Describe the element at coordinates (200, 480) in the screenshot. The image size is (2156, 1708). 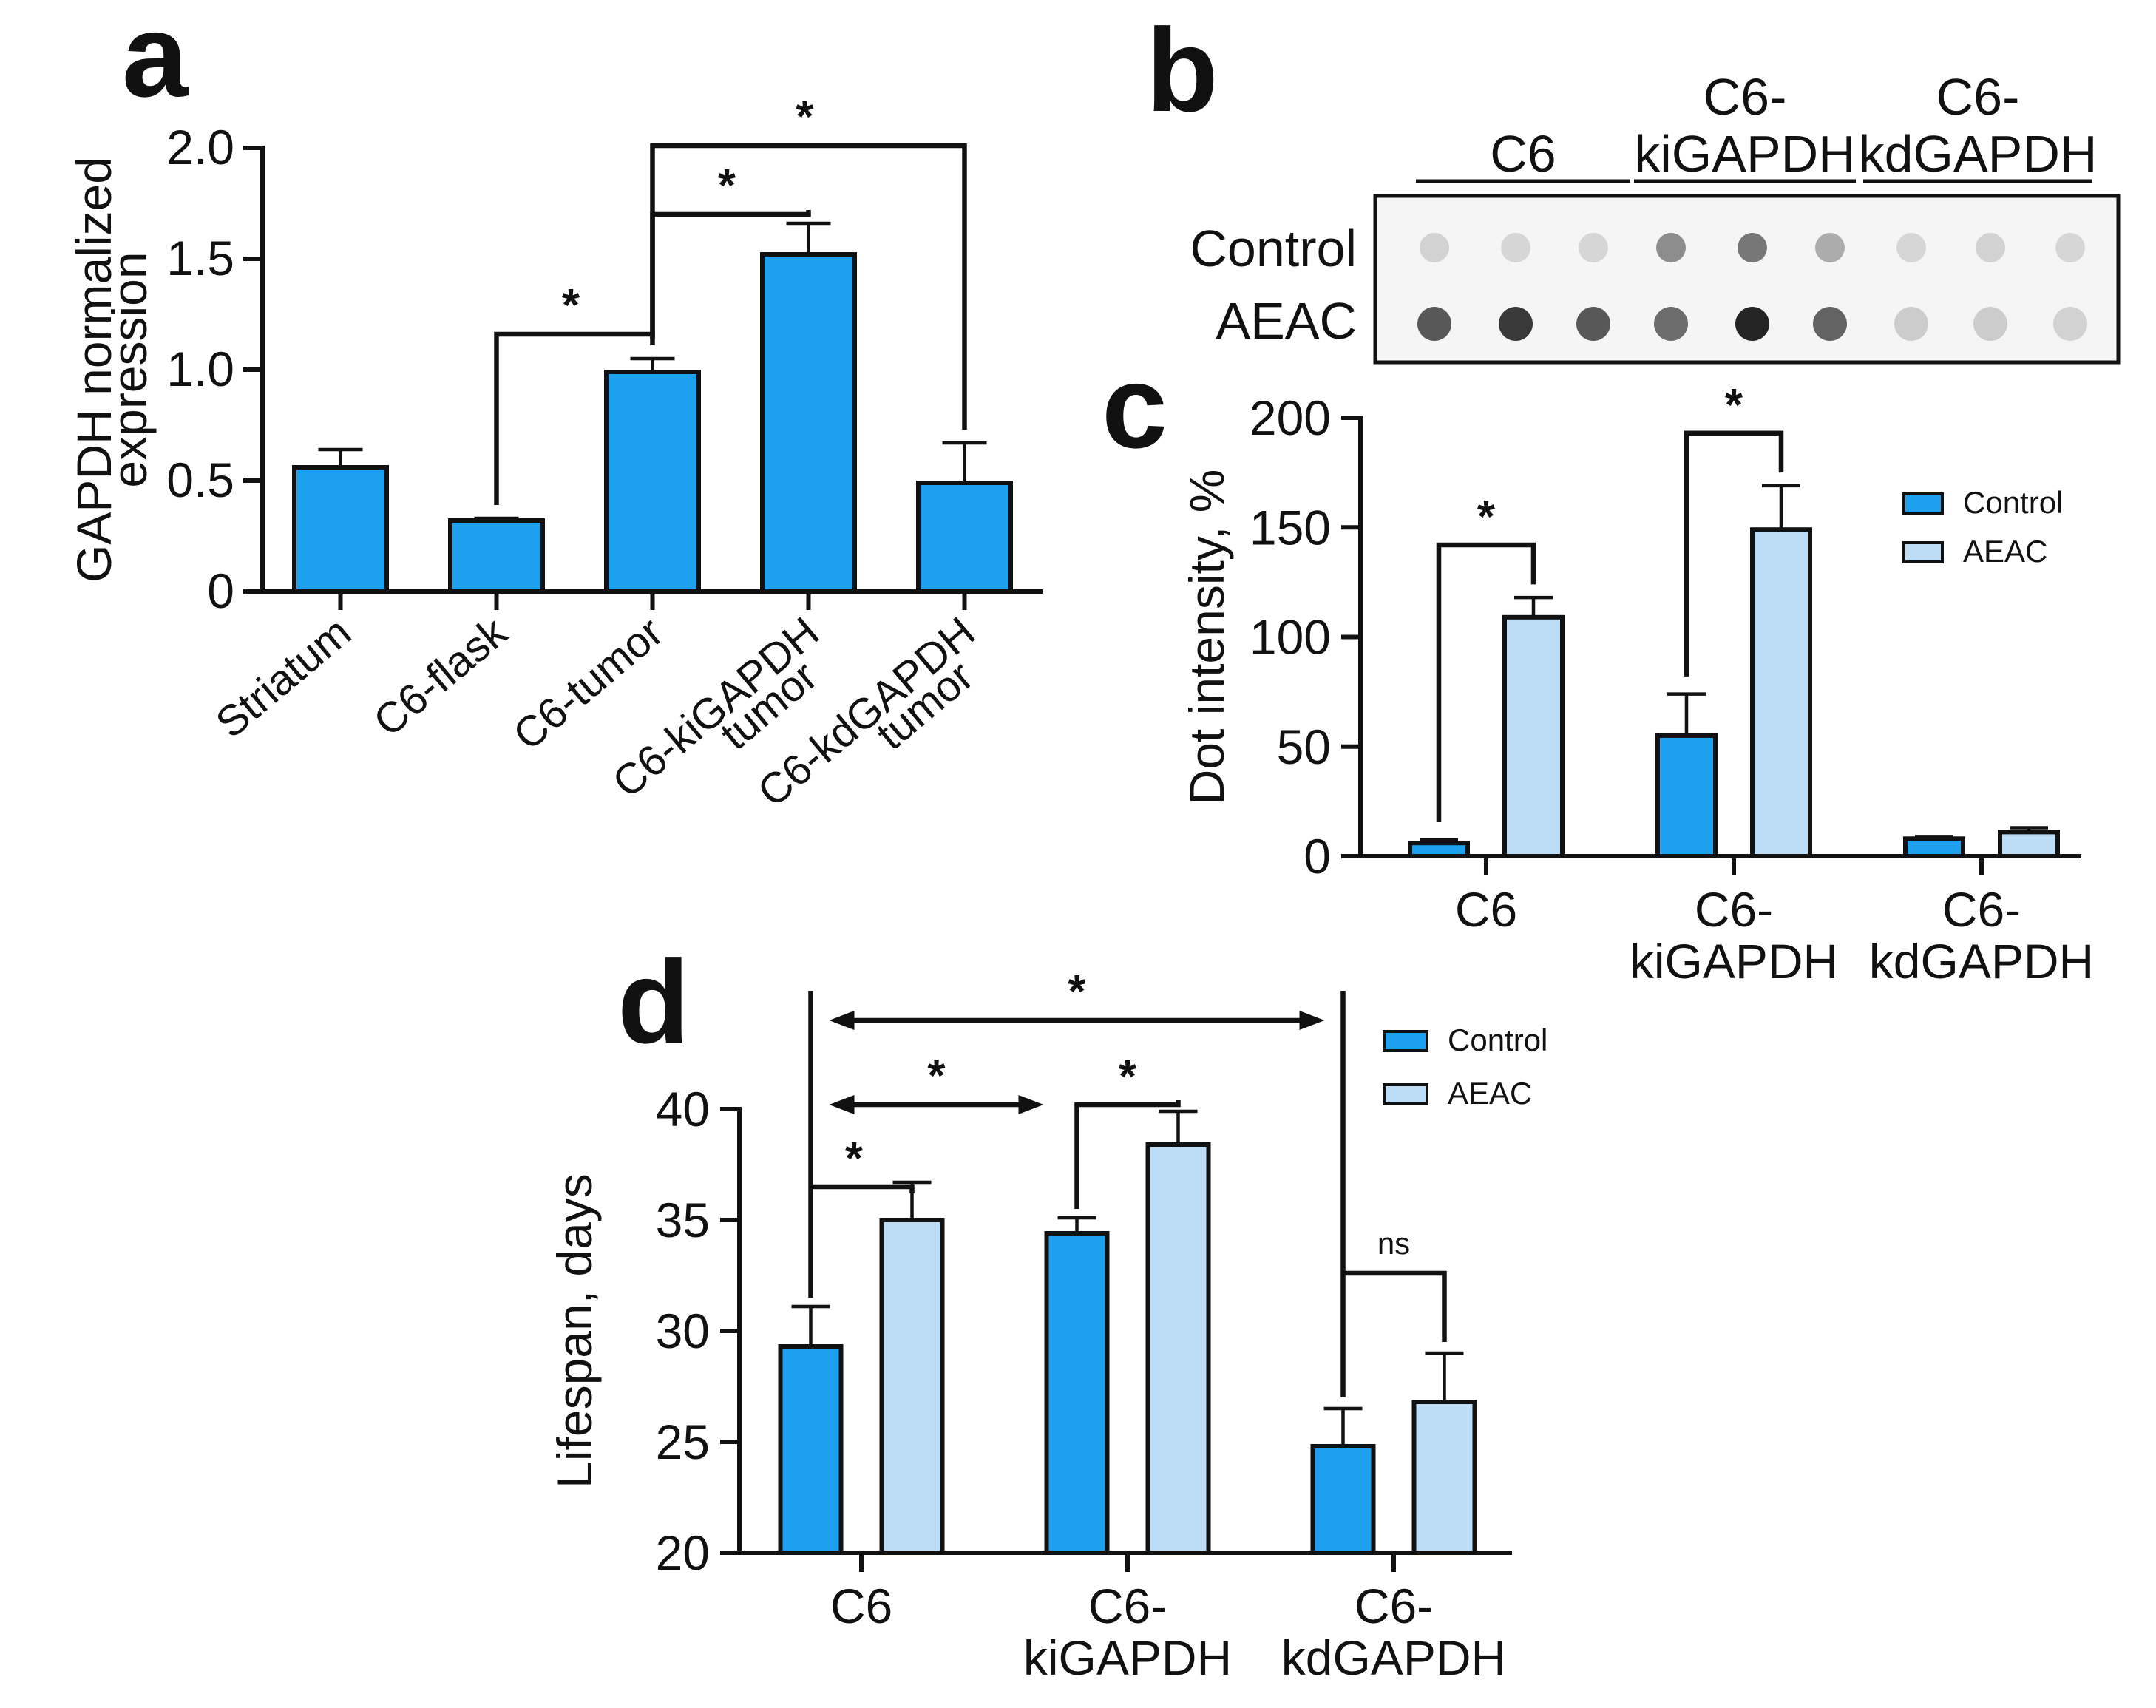
I see `y-tick-label: 0.5` at that location.